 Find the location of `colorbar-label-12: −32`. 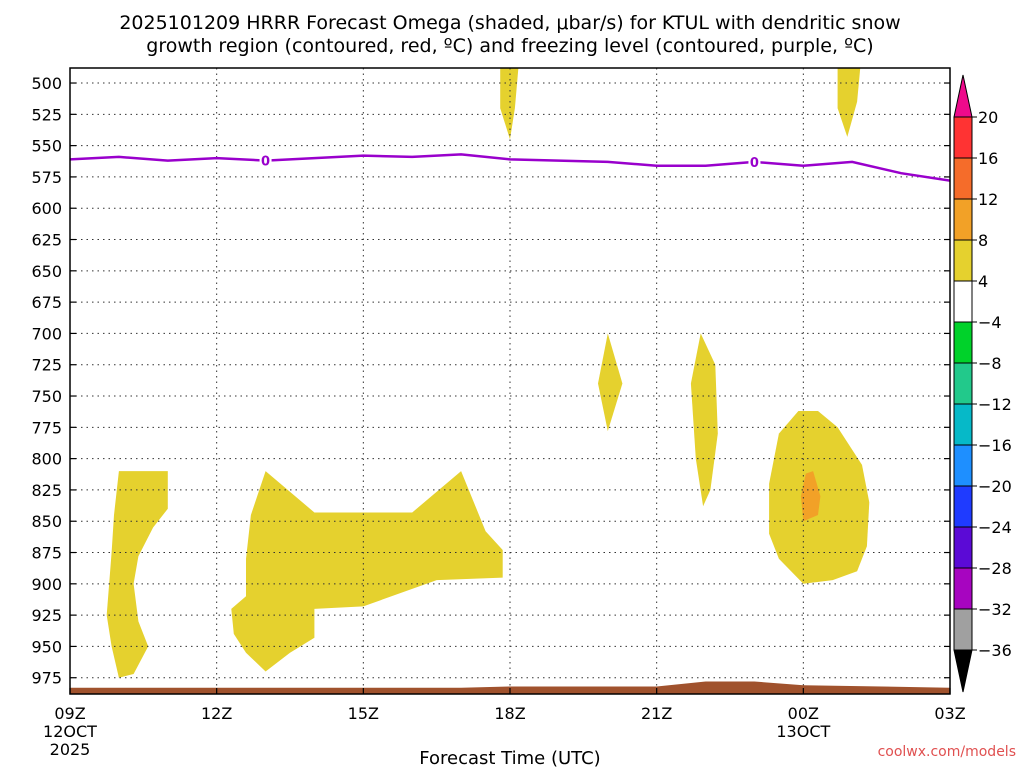

colorbar-label-12: −32 is located at coordinates (995, 609).